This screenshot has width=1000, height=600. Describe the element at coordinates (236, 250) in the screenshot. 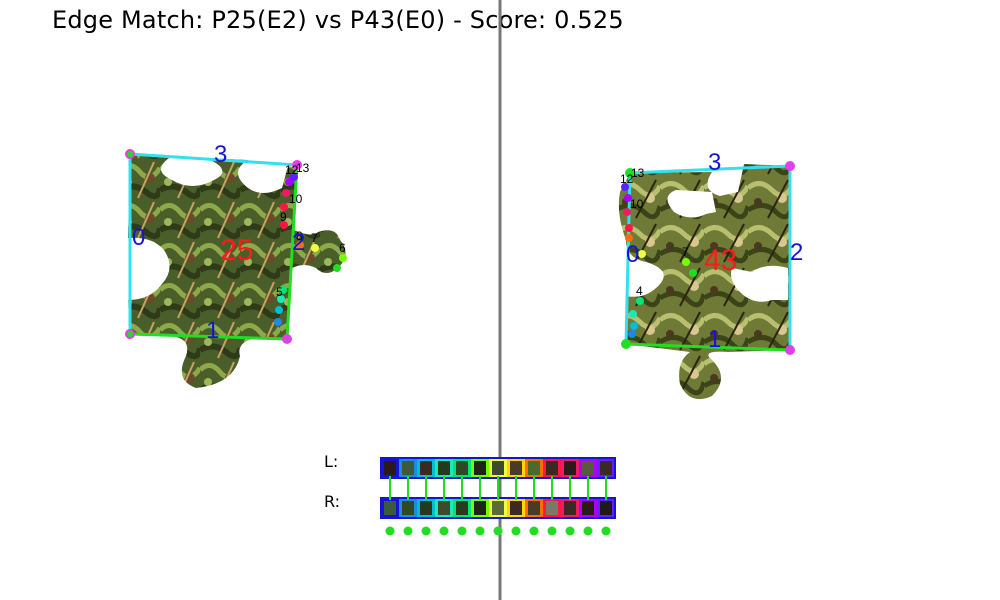

I see `piece-id-label: 25` at that location.